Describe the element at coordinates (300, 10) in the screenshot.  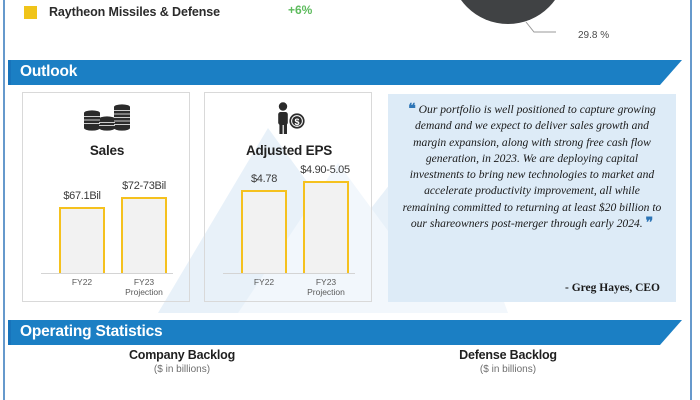
I see `legend-item-delta: +6%` at that location.